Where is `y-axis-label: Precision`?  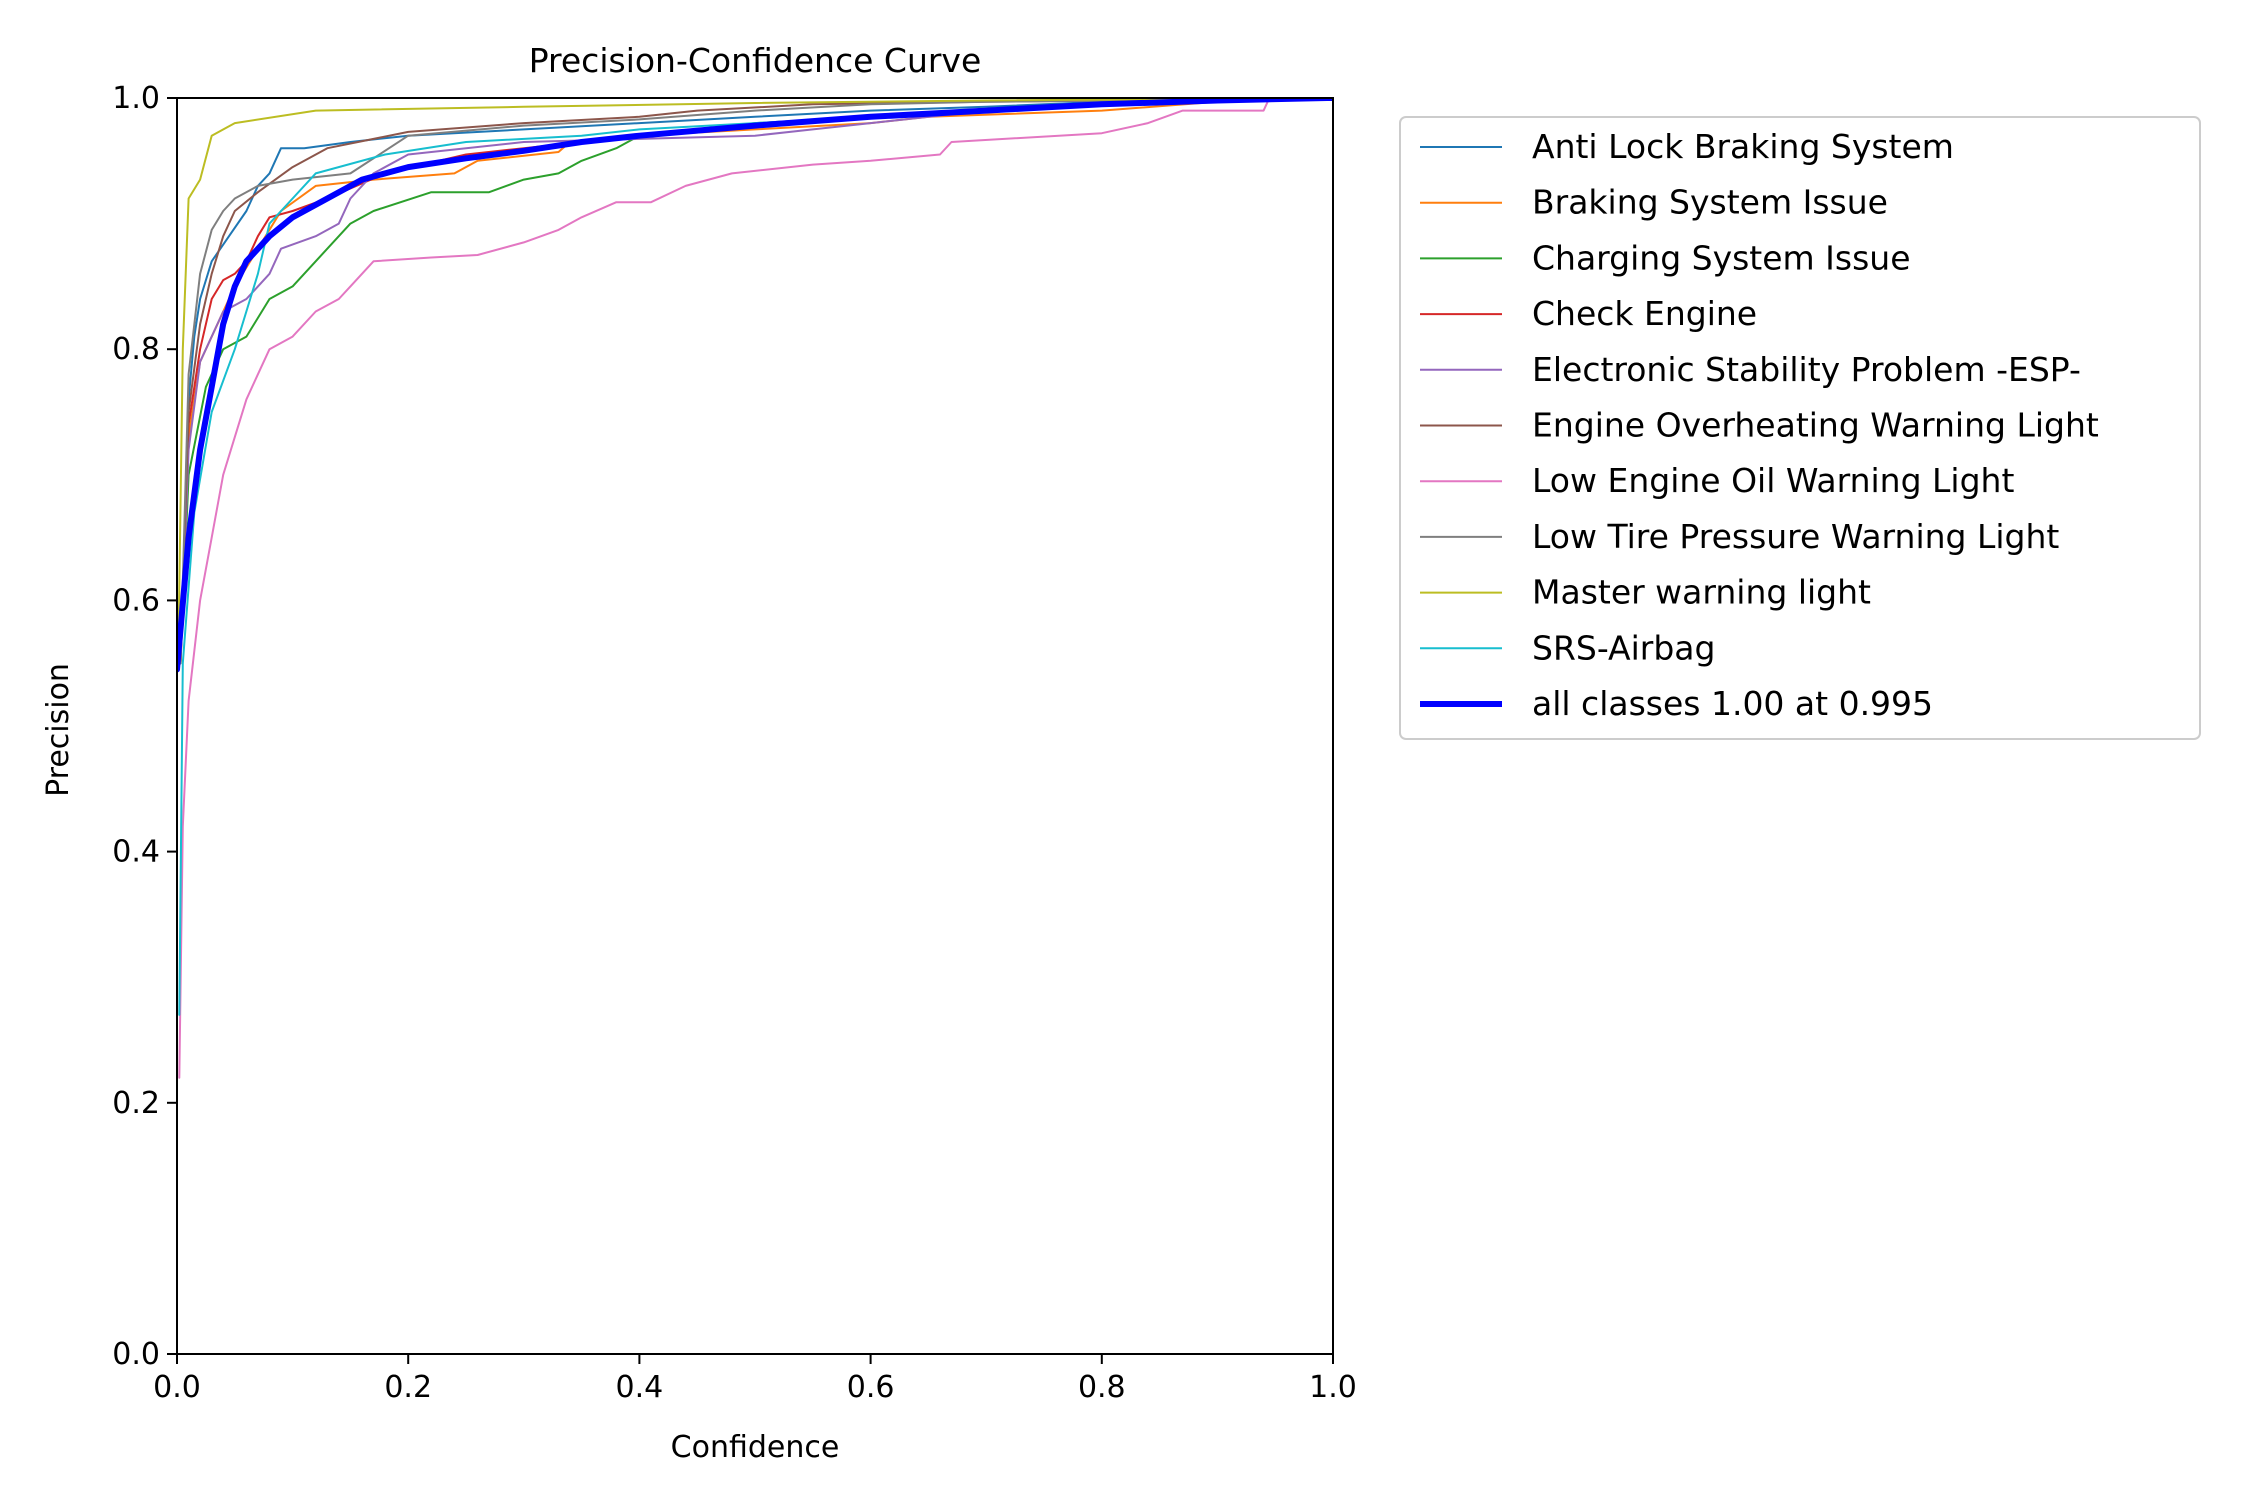
y-axis-label: Precision is located at coordinates (58, 730).